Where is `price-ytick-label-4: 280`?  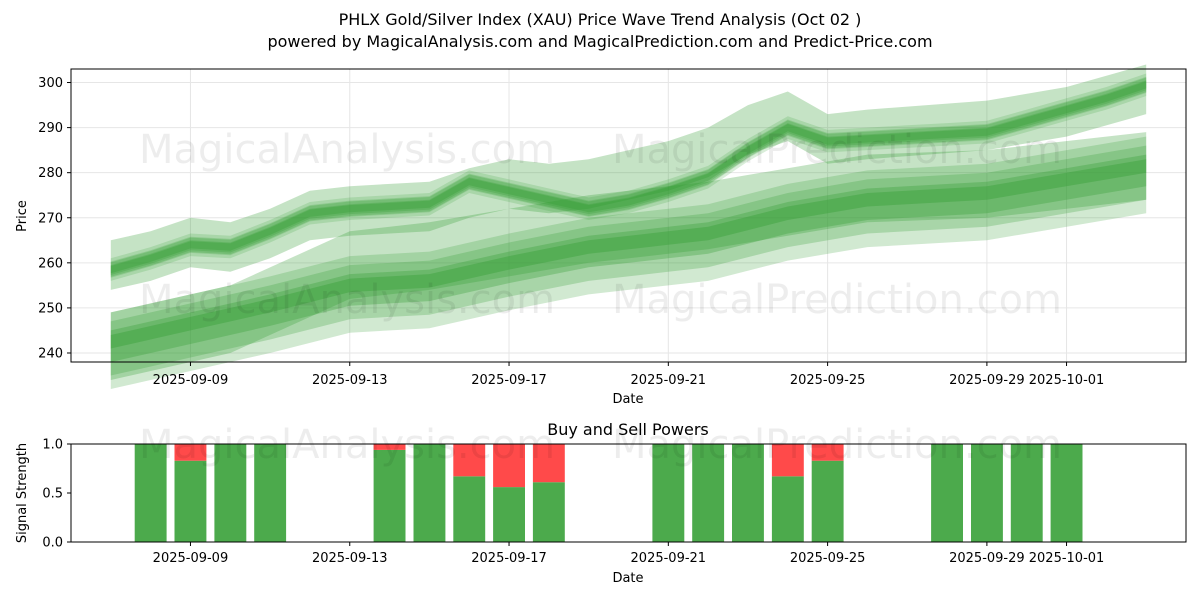 price-ytick-label-4: 280 is located at coordinates (50, 173).